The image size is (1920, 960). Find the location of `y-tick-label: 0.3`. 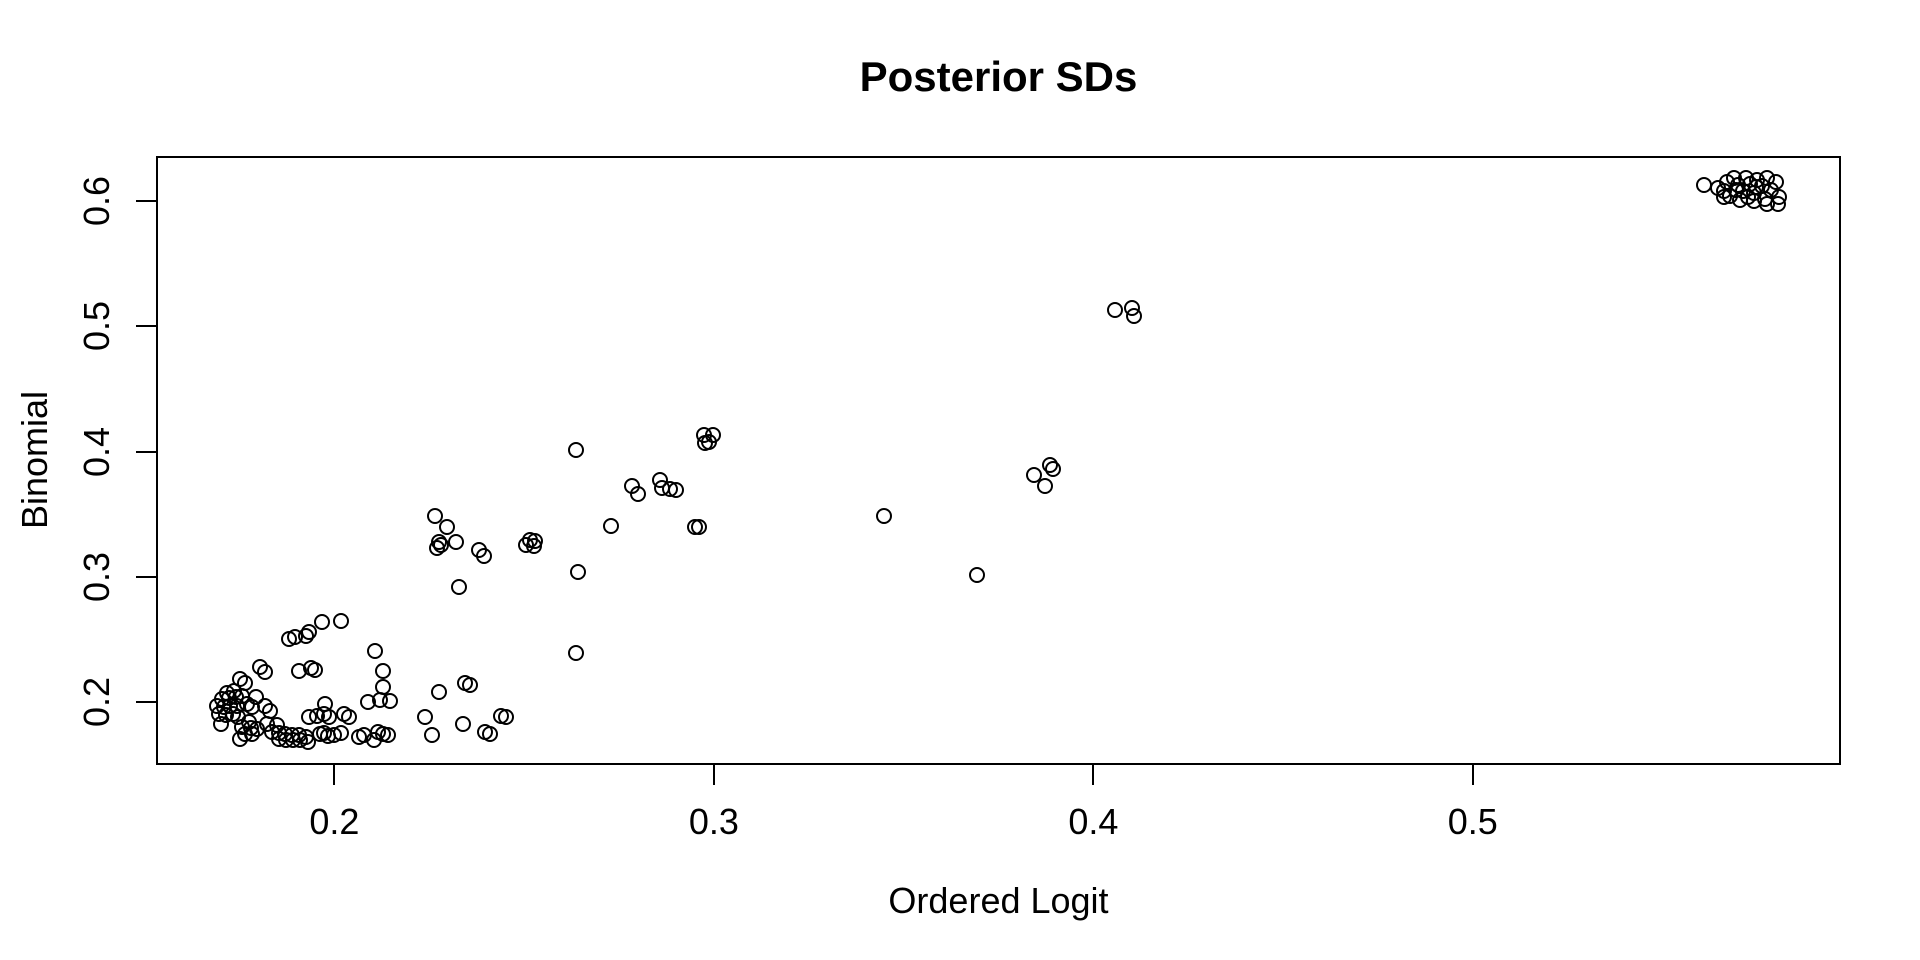

y-tick-label: 0.3 is located at coordinates (96, 577).